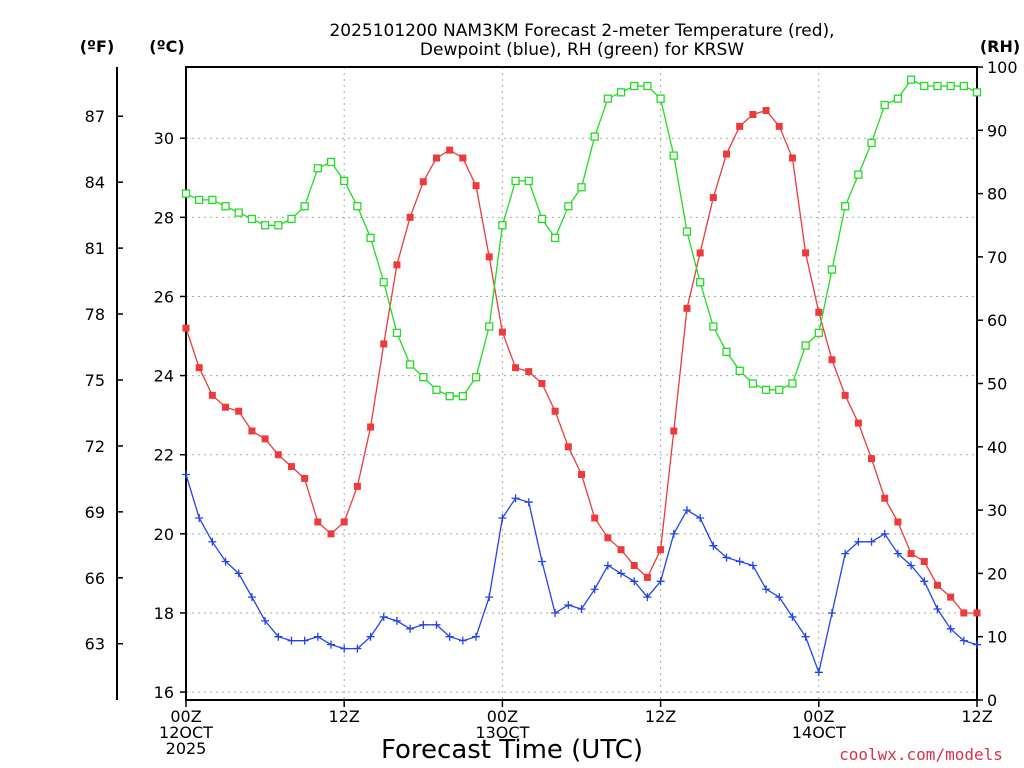  I want to click on x-tick-label: 12Z, so click(344, 716).